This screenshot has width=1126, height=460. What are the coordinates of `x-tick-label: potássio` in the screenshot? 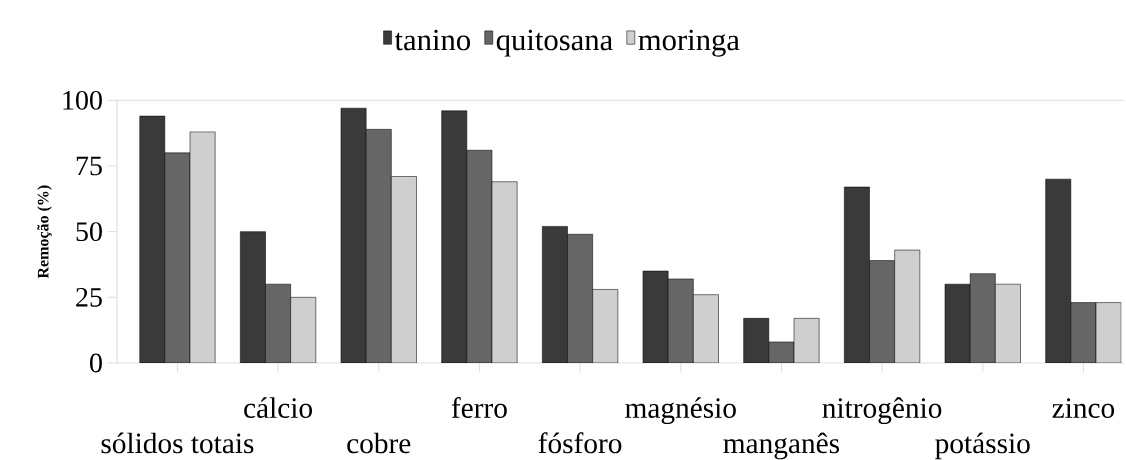 It's located at (982, 446).